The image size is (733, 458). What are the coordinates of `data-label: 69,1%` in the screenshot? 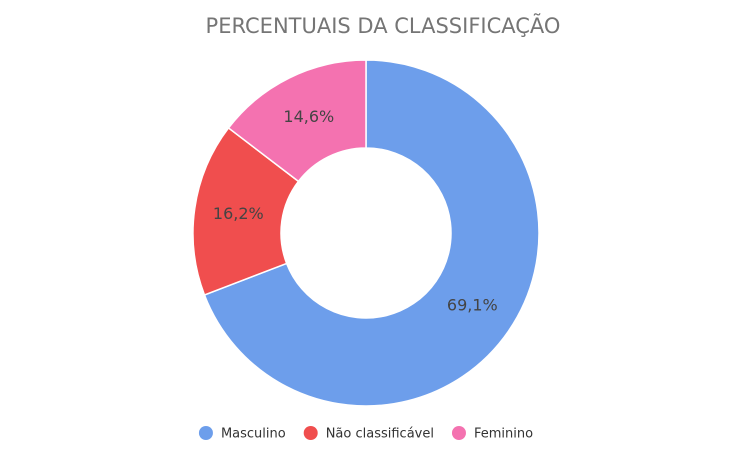 It's located at (472, 305).